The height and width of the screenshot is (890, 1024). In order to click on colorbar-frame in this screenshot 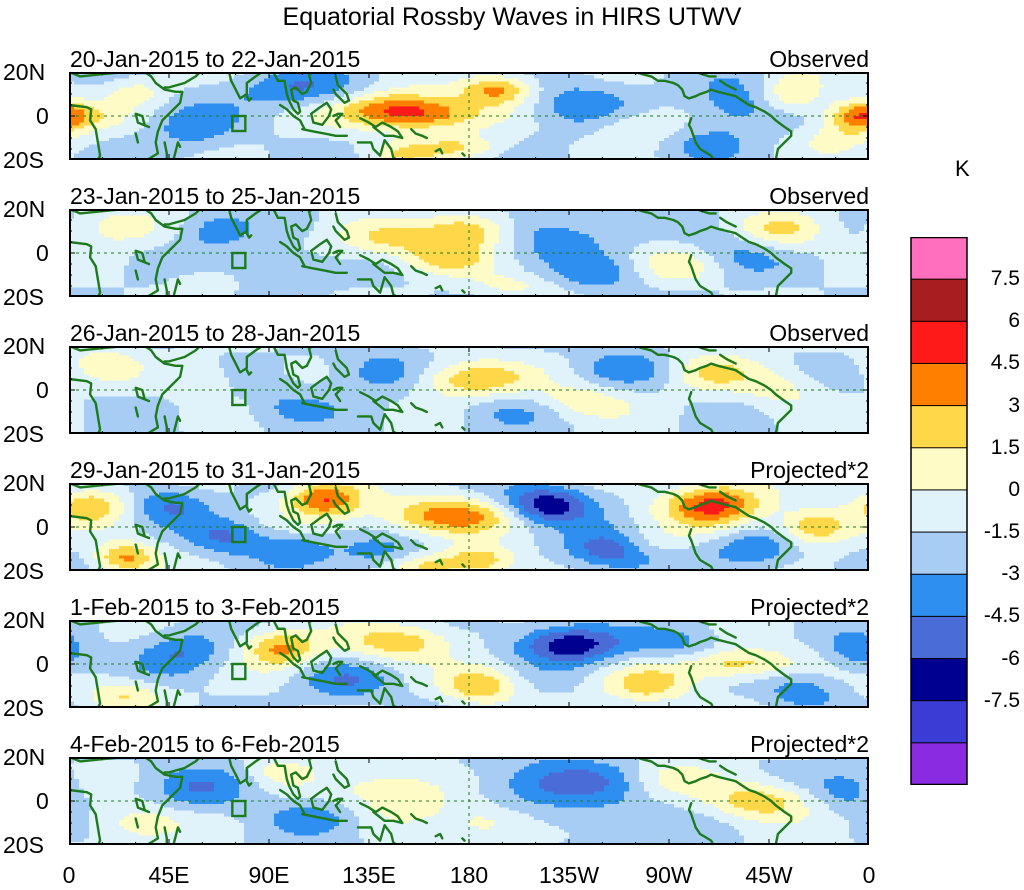, I will do `click(939, 511)`.